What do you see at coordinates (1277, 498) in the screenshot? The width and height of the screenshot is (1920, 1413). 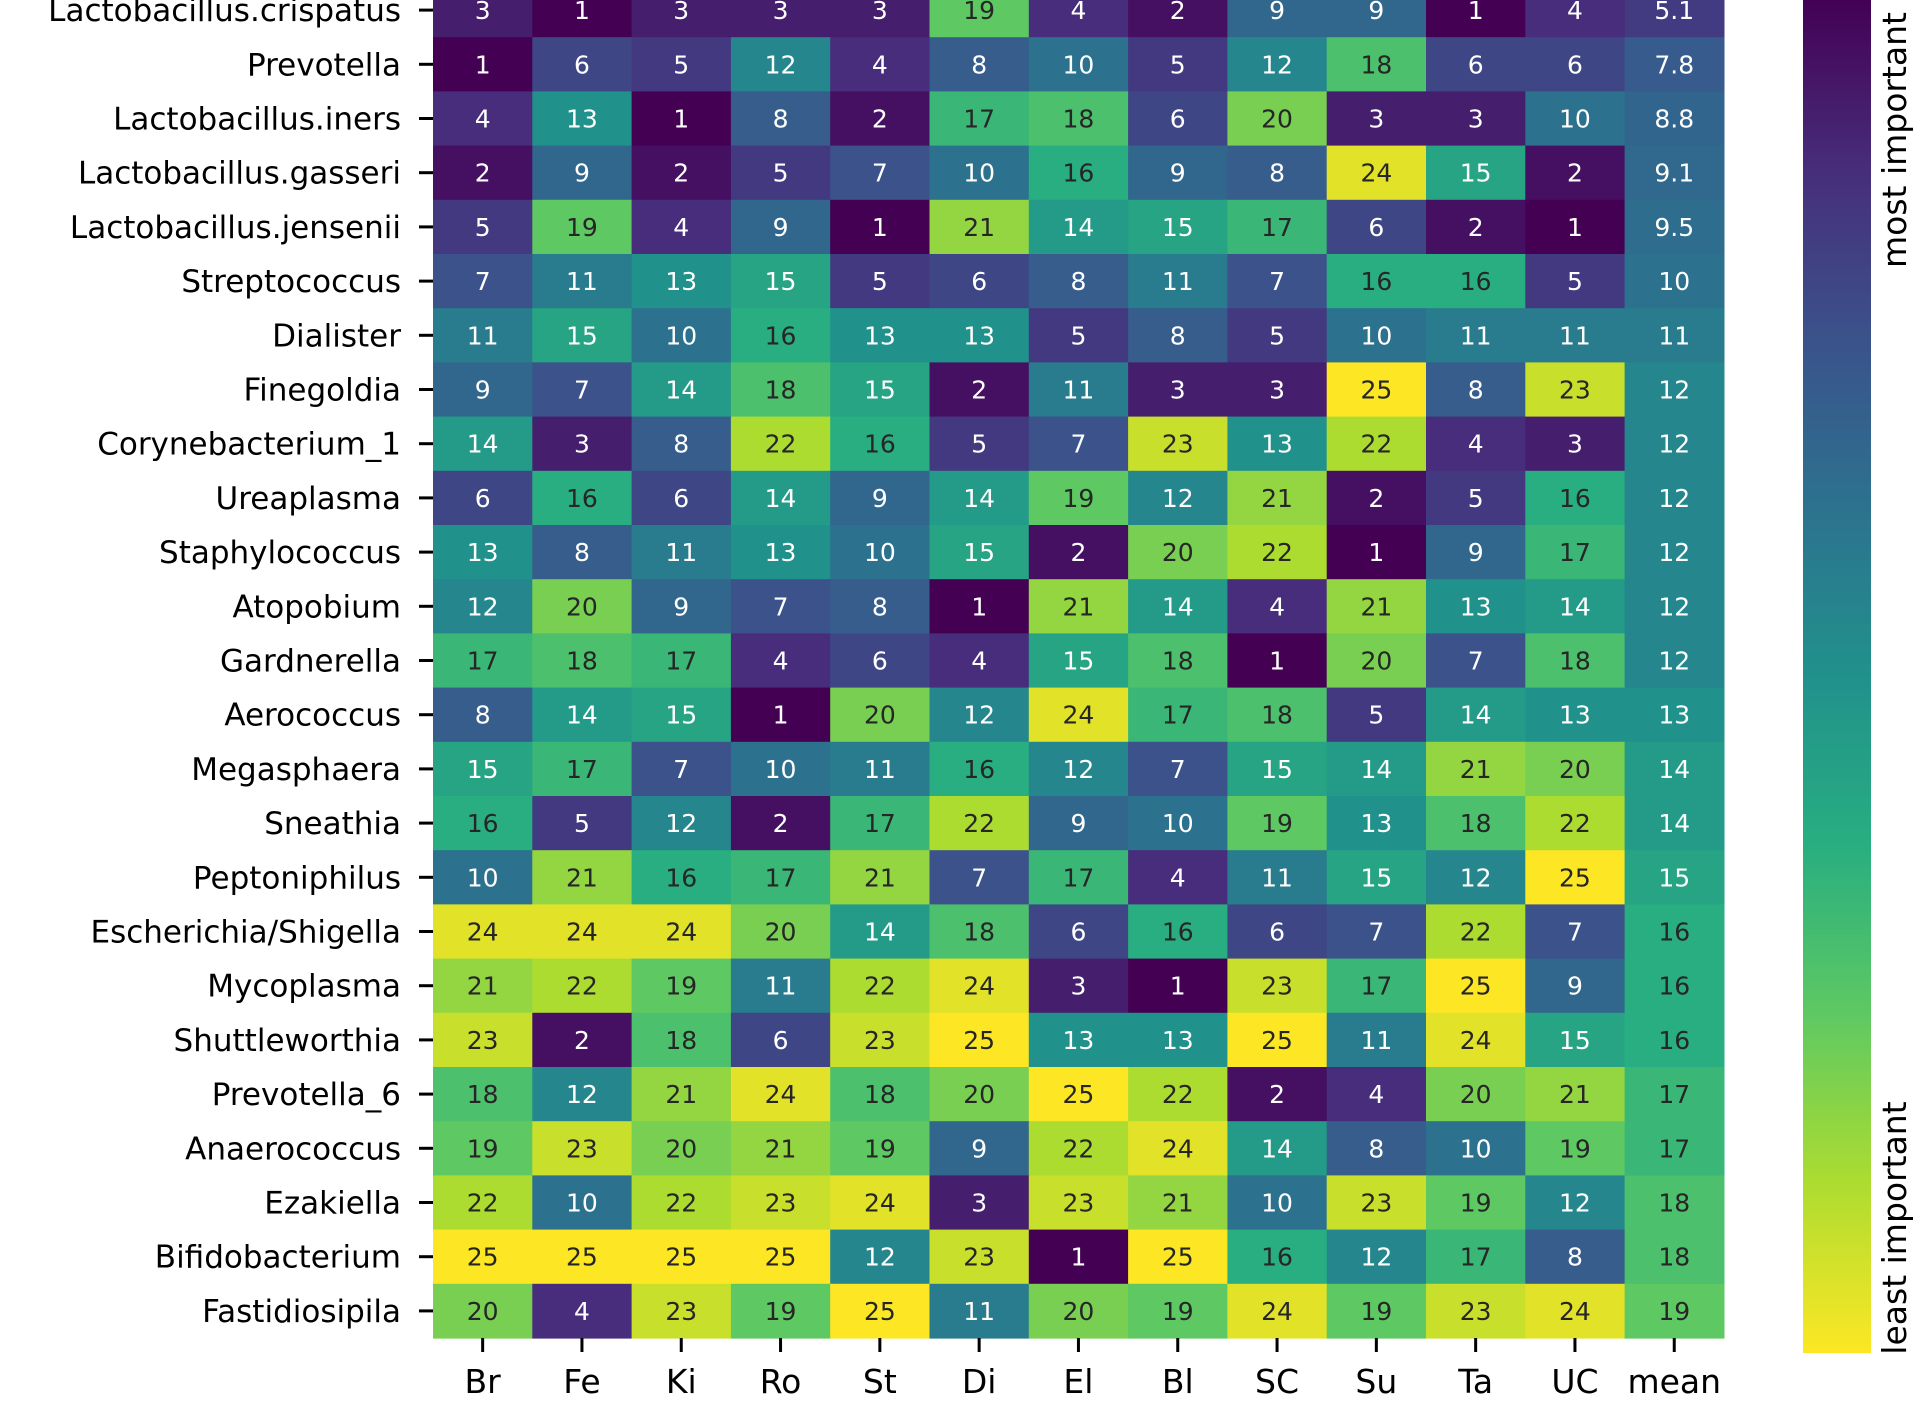 I see `cell-value-label: 21` at bounding box center [1277, 498].